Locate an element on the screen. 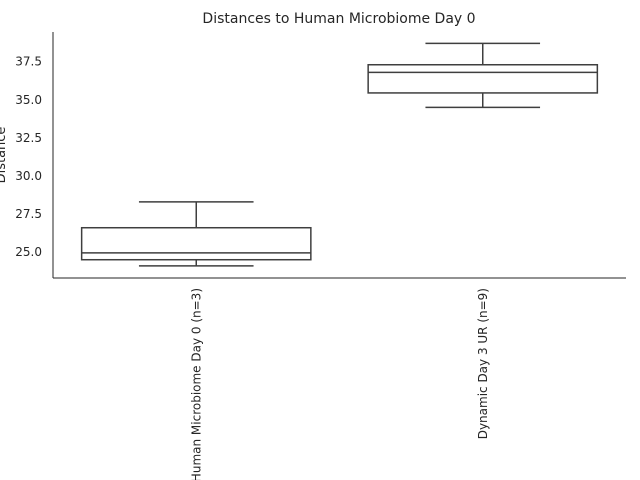  y-tick-label: 27.5 is located at coordinates (28, 214).